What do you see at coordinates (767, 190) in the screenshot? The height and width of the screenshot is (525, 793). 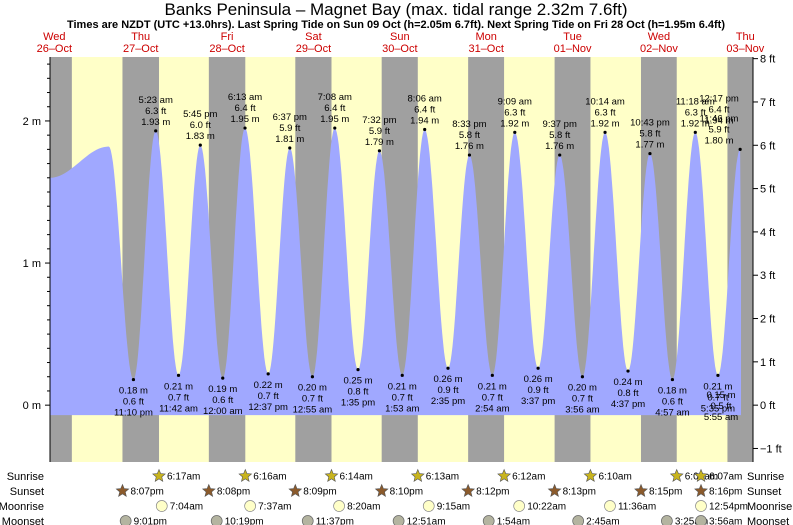 I see `y-tick-label-ft: 5 ft` at bounding box center [767, 190].